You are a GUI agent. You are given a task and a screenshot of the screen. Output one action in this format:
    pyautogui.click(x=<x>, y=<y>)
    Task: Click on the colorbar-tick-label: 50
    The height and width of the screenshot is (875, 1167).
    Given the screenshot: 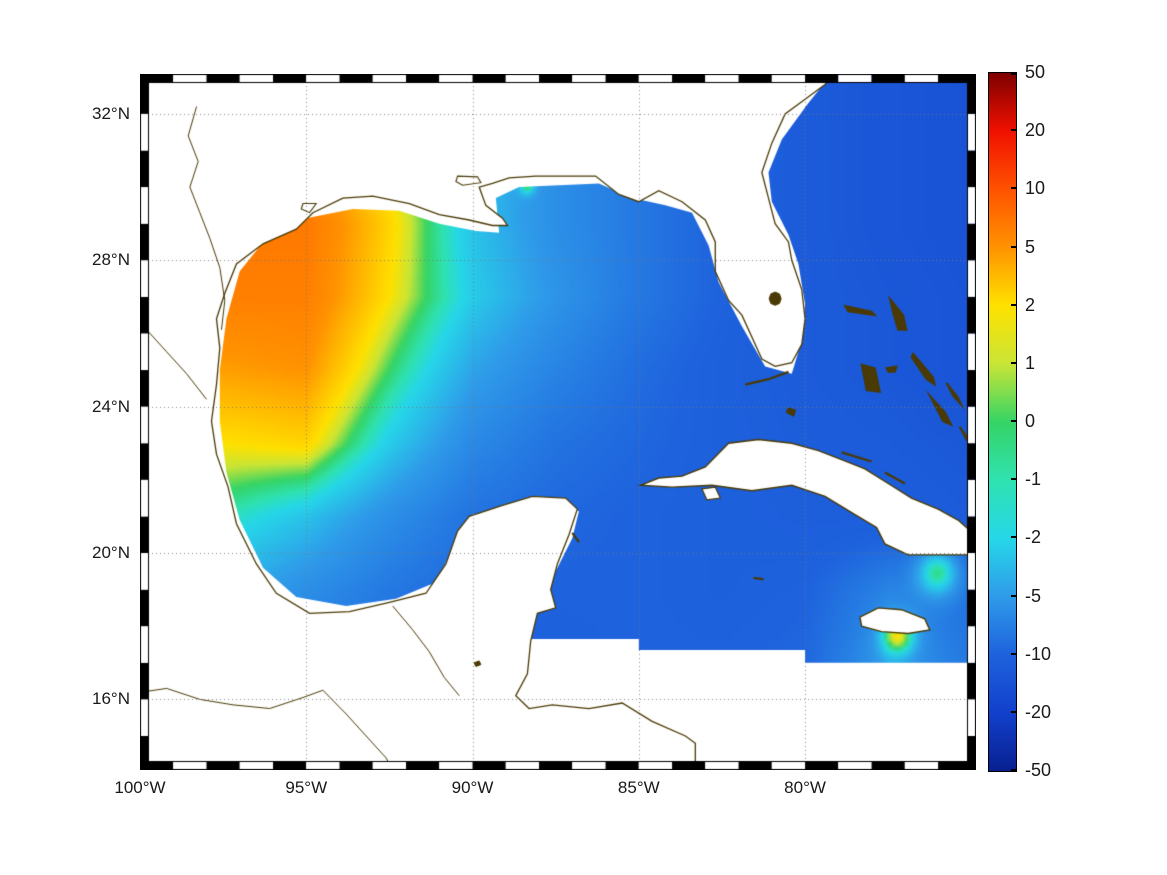 What is the action you would take?
    pyautogui.click(x=1035, y=72)
    